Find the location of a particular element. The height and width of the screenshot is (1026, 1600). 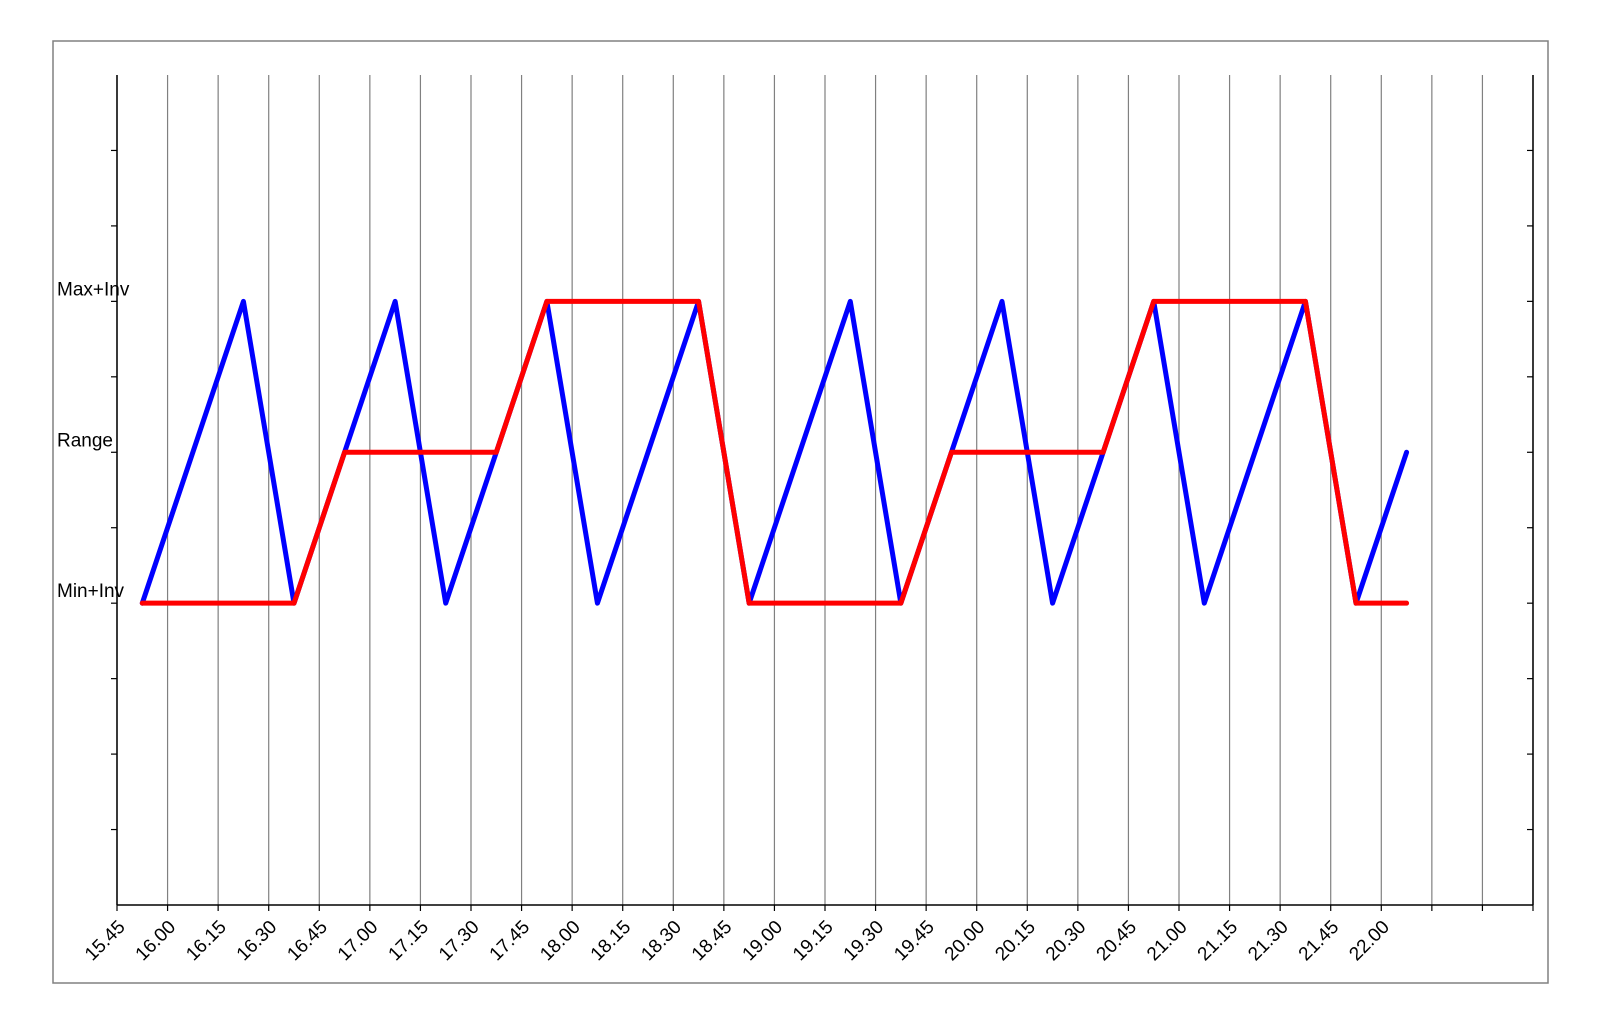

x-tick-label: 19.45 is located at coordinates (914, 941).